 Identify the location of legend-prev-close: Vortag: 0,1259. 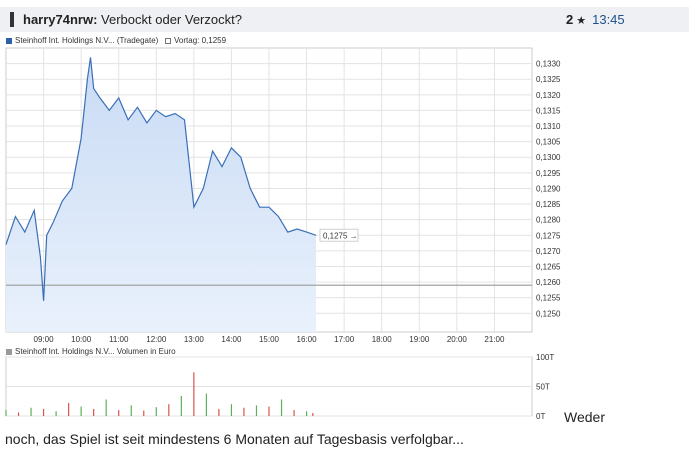
(200, 40).